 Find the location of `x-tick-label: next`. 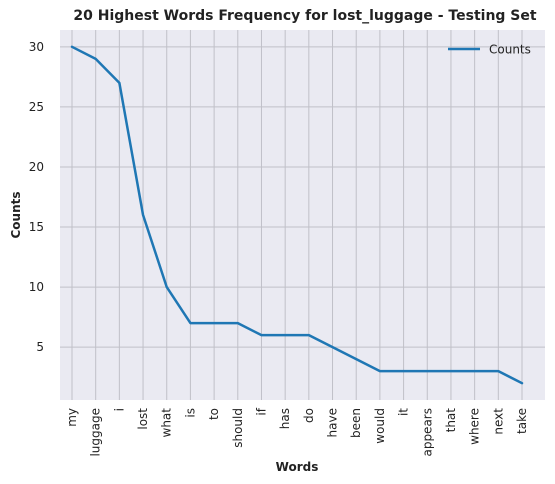

x-tick-label: next is located at coordinates (498, 421).